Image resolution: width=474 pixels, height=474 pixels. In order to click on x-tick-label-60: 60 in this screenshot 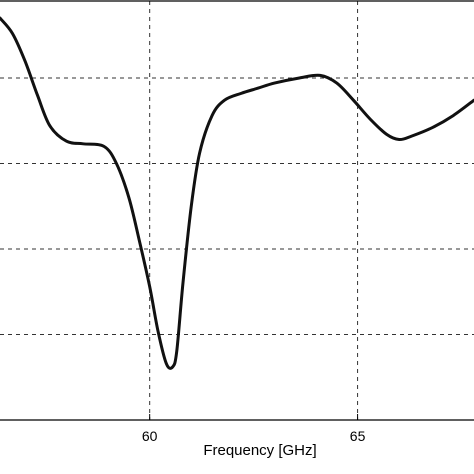, I will do `click(150, 436)`.